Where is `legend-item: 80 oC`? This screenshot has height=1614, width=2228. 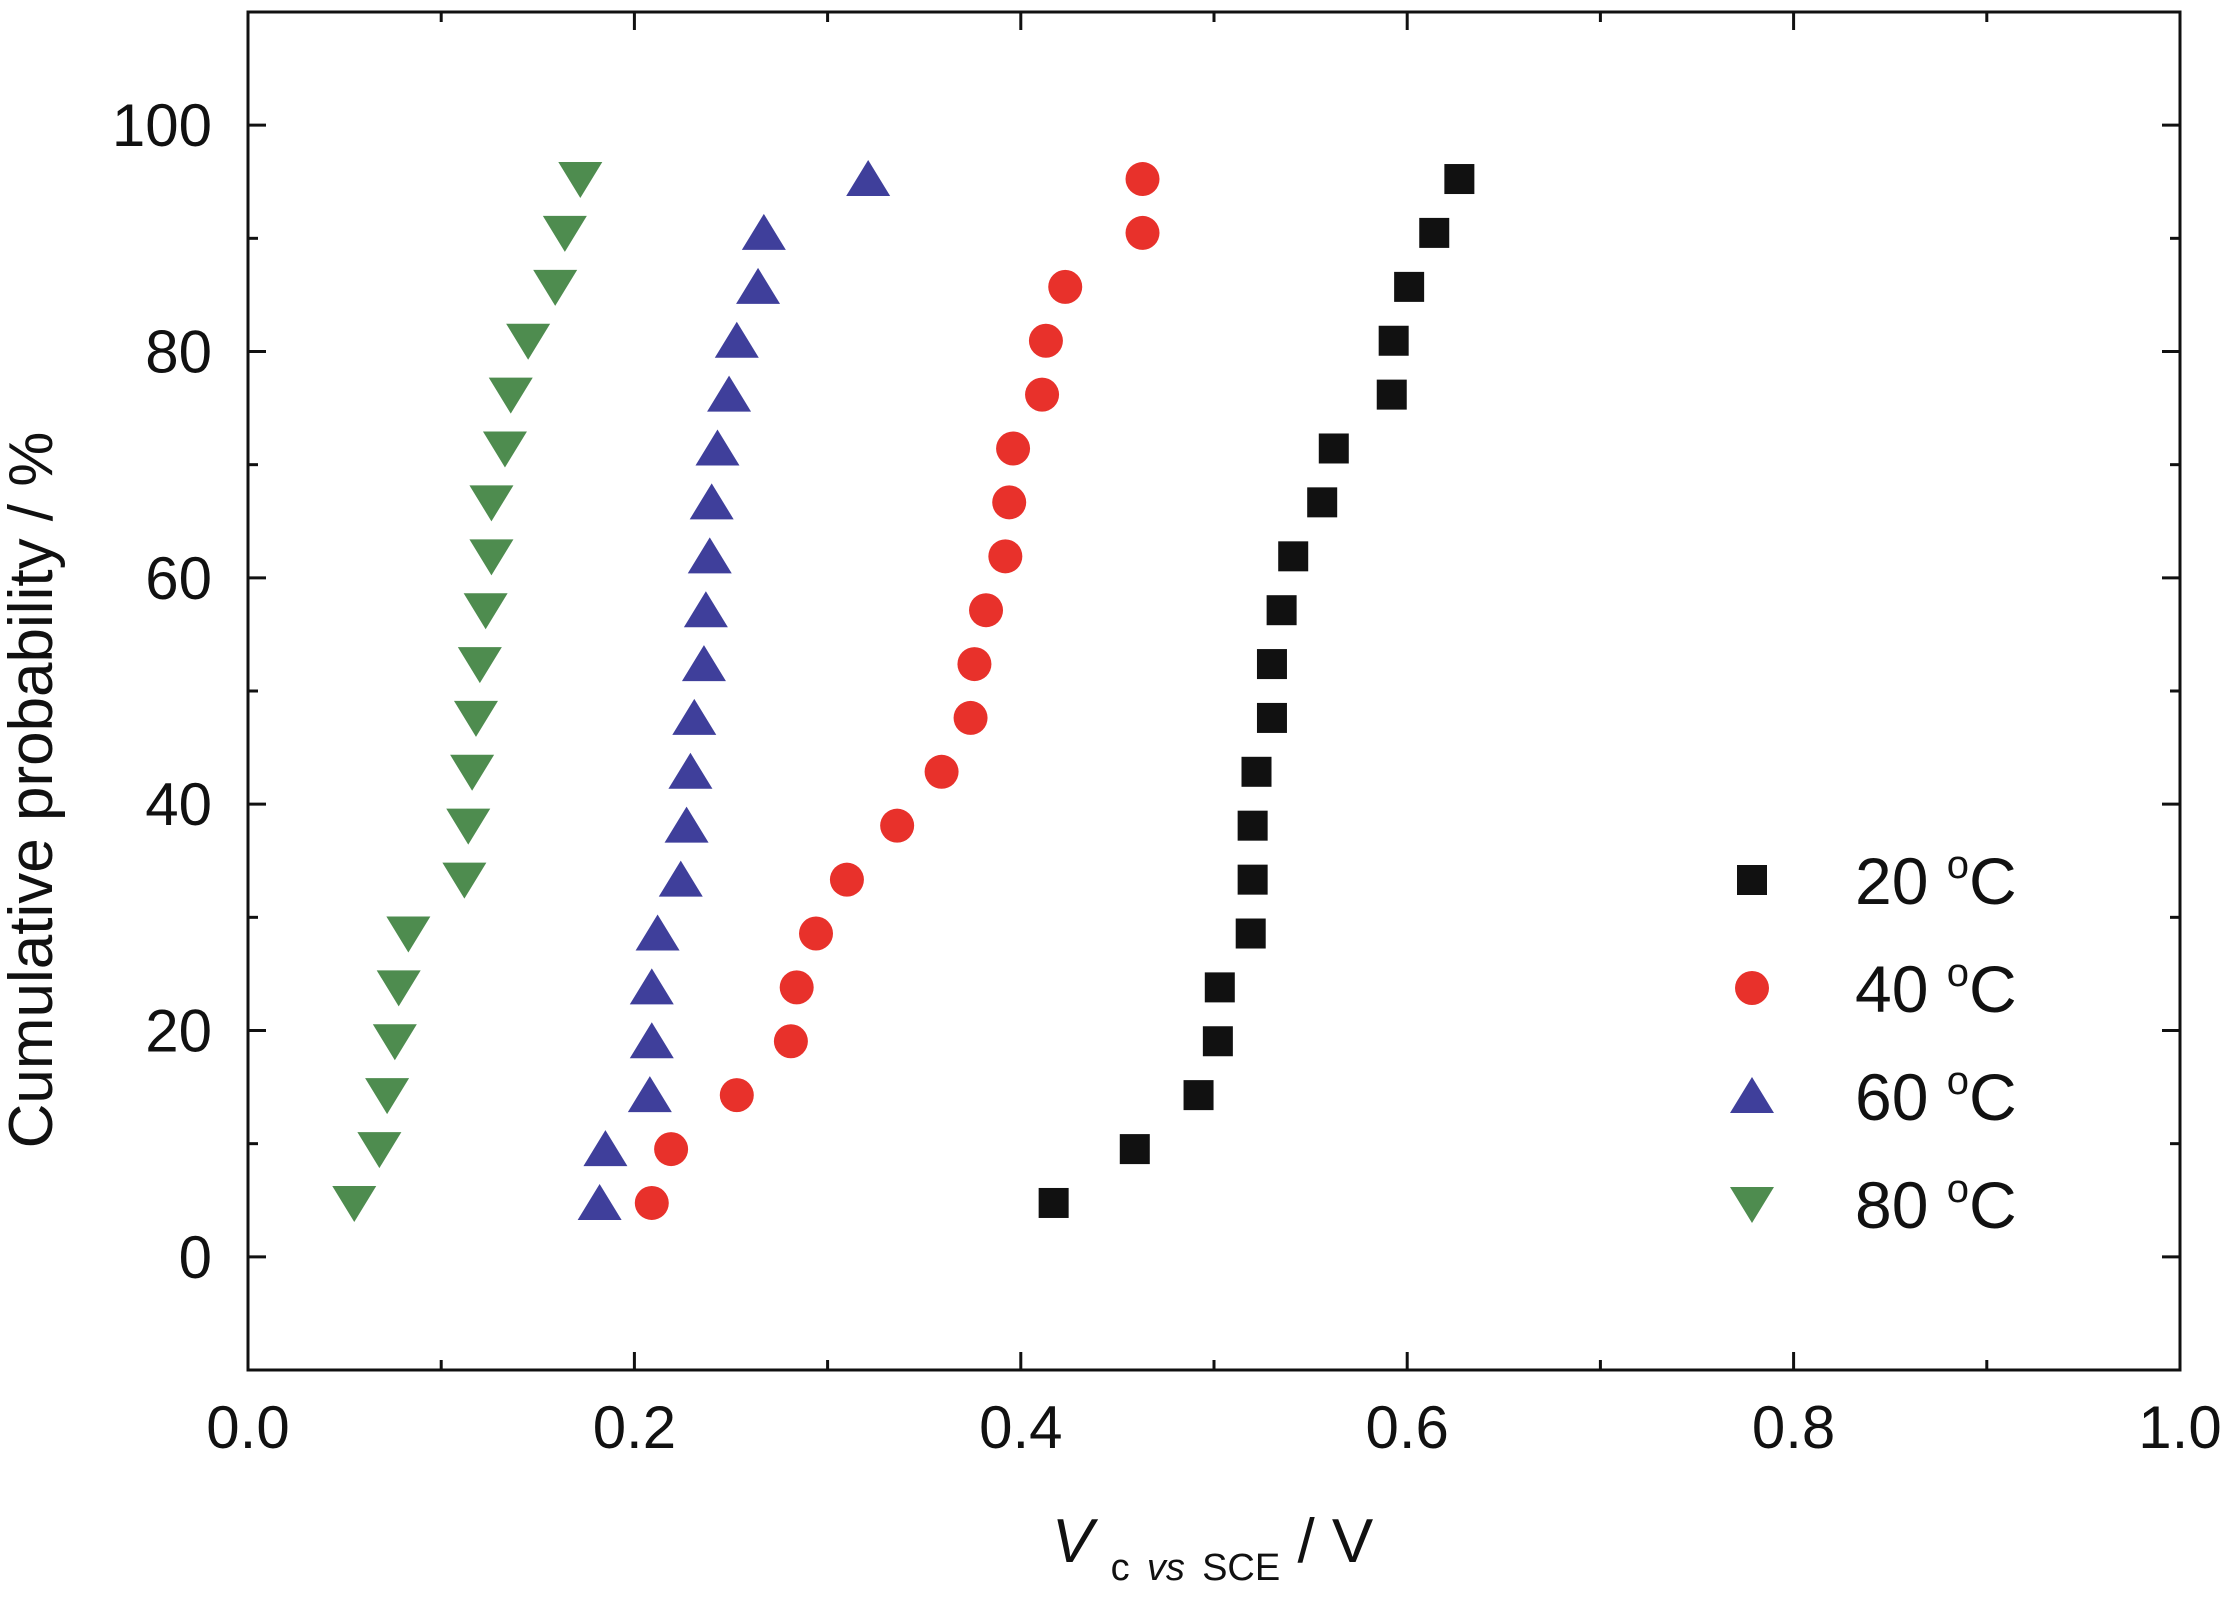 legend-item: 80 oC is located at coordinates (1873, 1204).